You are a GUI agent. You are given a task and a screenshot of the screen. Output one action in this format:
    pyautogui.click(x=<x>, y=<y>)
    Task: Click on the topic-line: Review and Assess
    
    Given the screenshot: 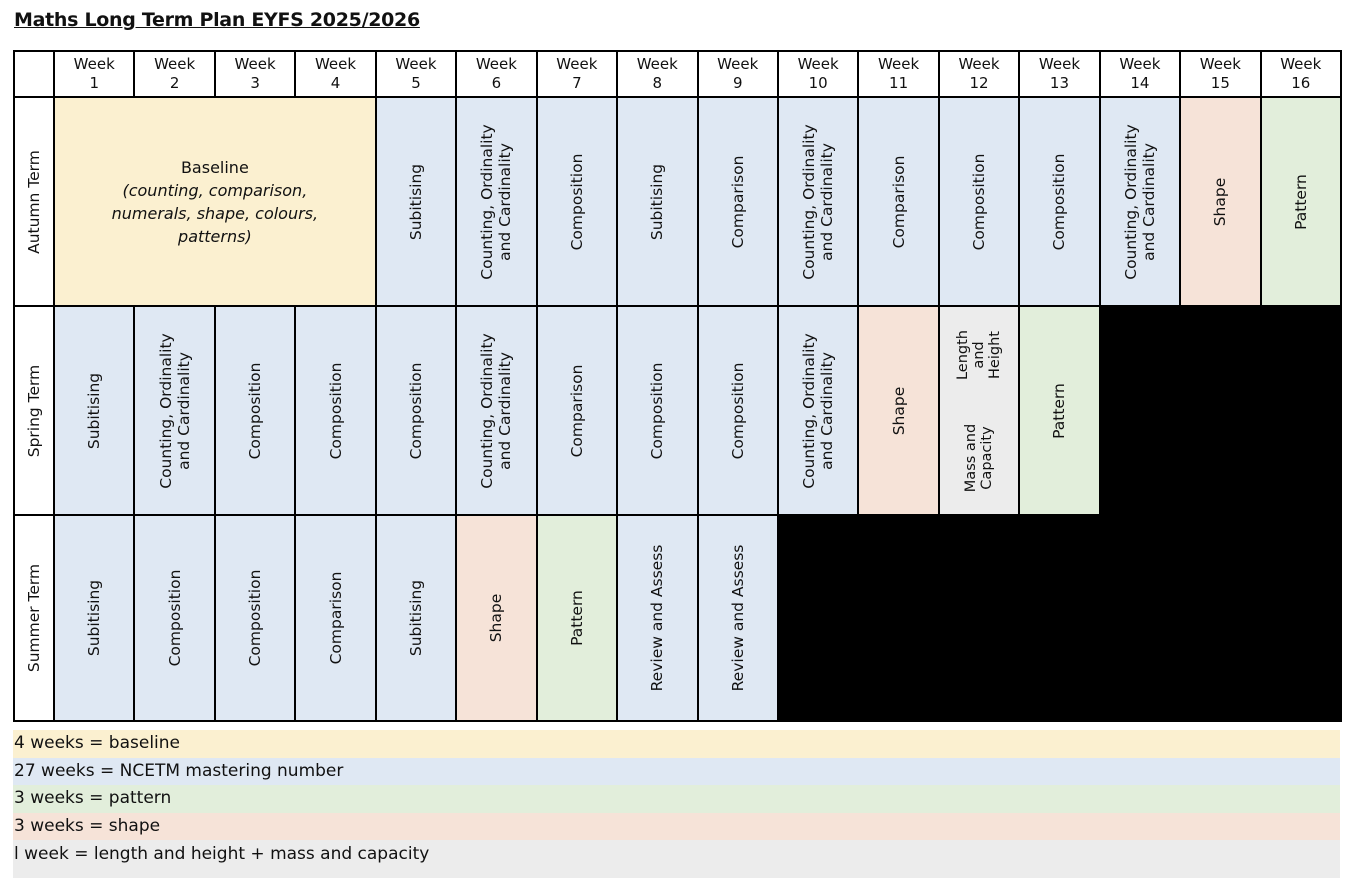 What is the action you would take?
    pyautogui.click(x=657, y=618)
    